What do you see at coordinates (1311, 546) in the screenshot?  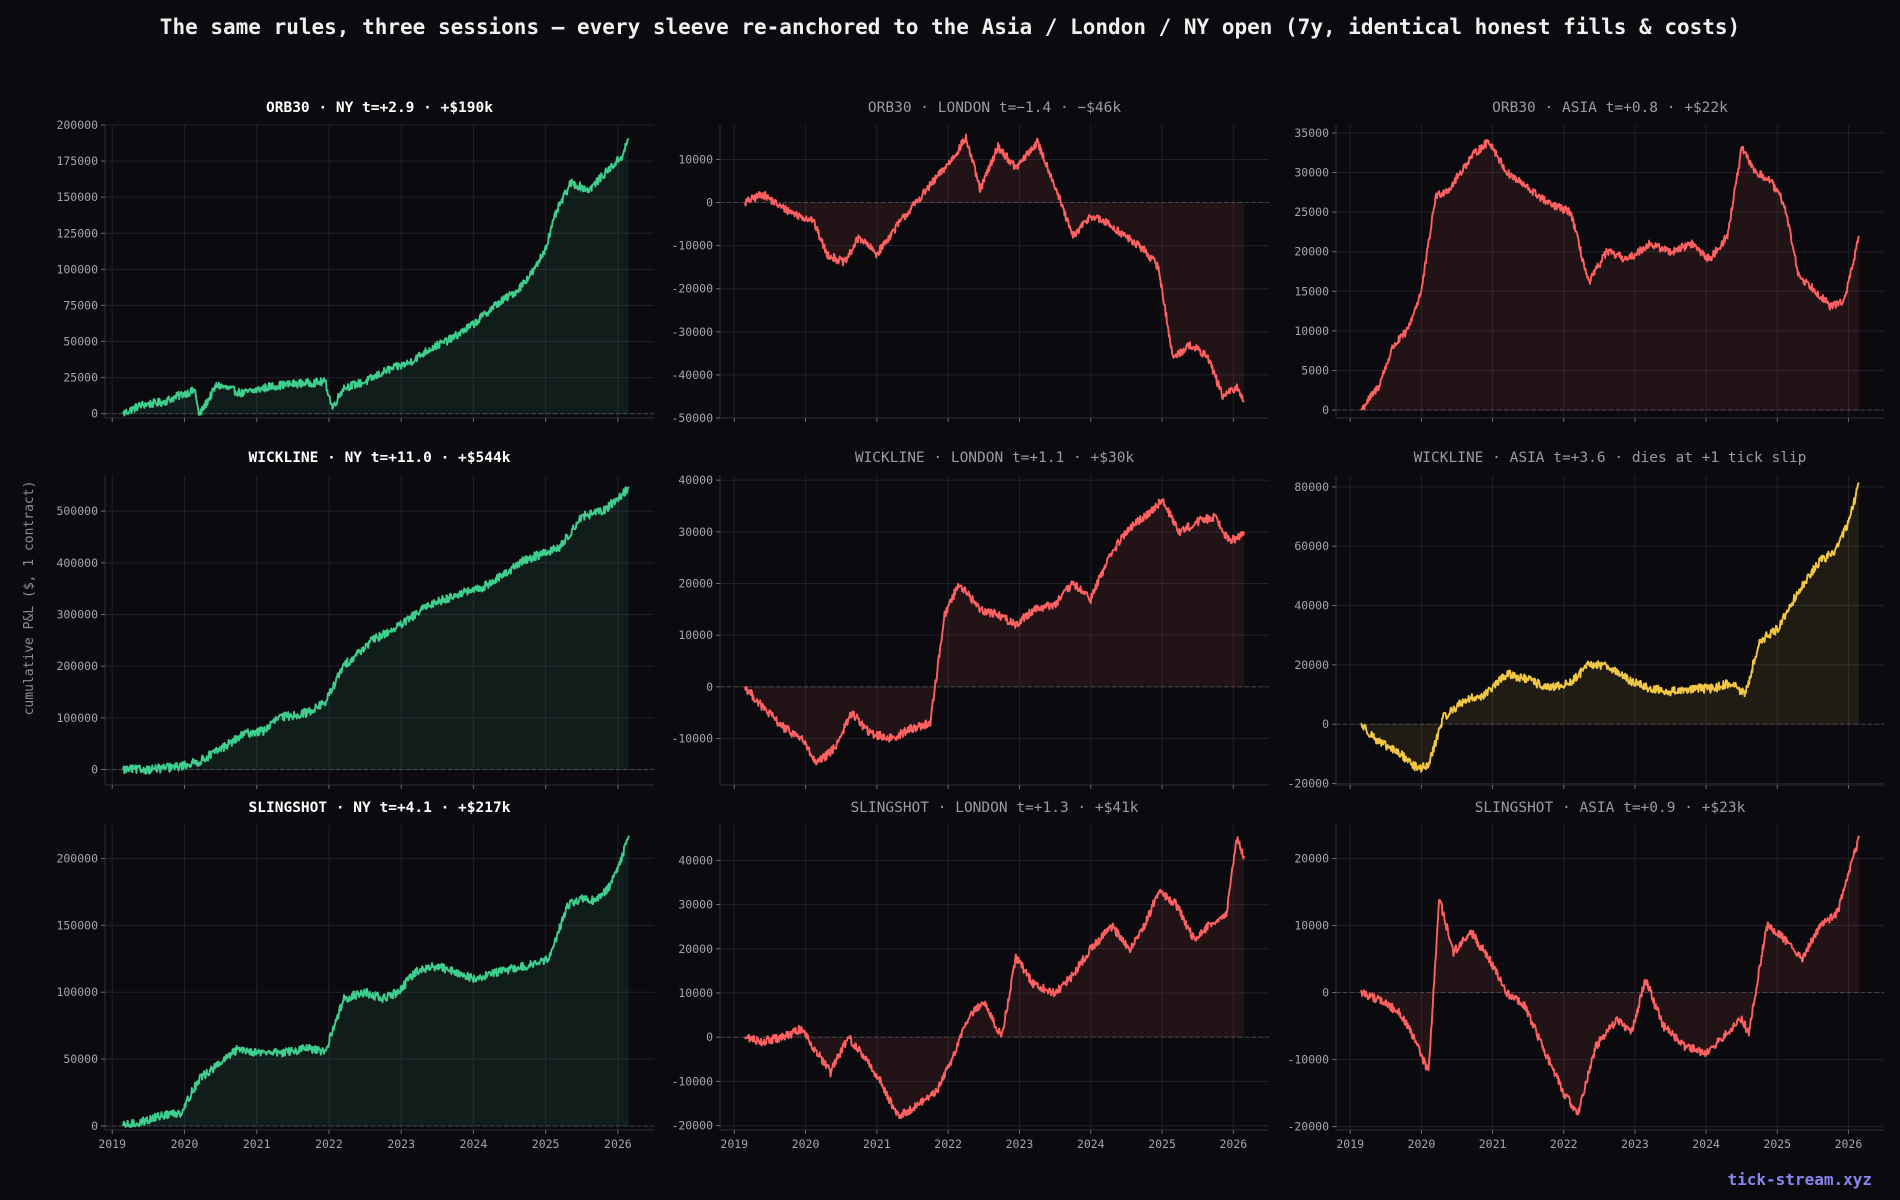 I see `y-tick-label: 60000` at bounding box center [1311, 546].